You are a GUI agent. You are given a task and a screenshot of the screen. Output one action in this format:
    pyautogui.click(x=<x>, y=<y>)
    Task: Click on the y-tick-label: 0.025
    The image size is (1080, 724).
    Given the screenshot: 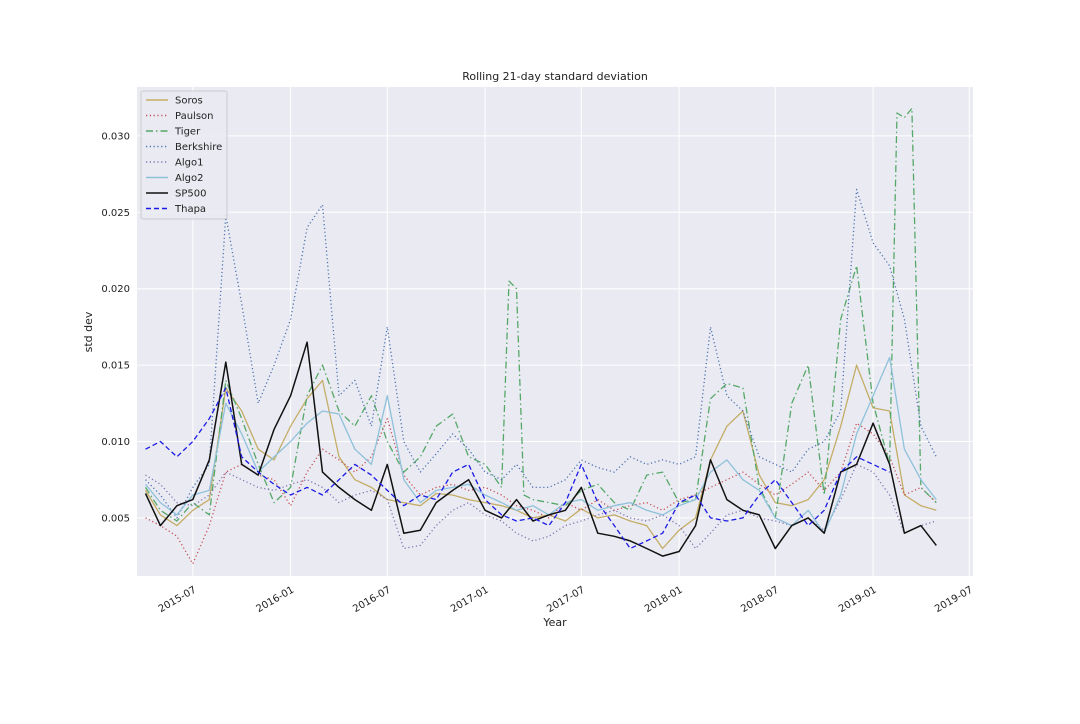 What is the action you would take?
    pyautogui.click(x=115, y=213)
    